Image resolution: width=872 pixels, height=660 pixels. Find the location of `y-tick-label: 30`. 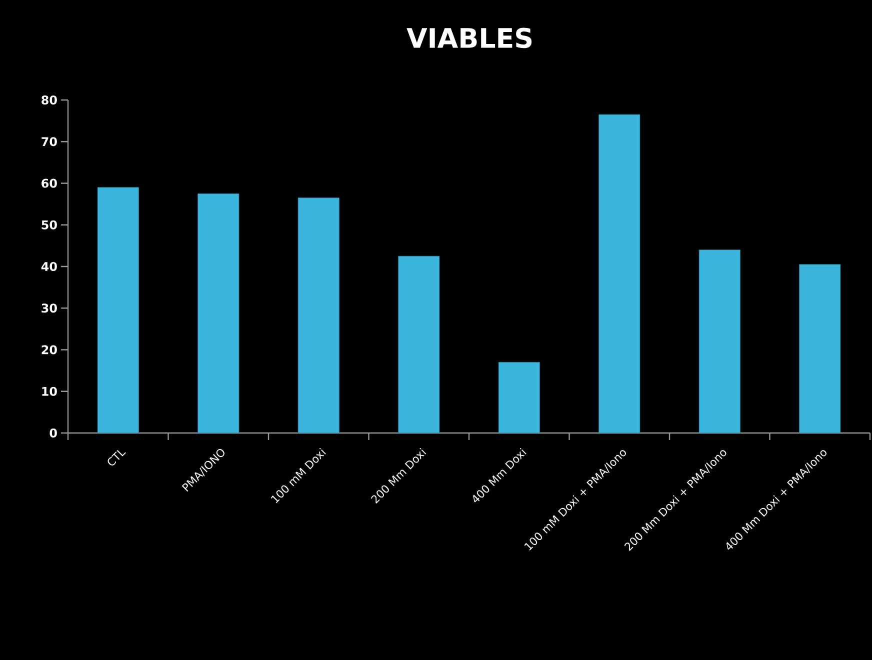

y-tick-label: 30 is located at coordinates (49, 308).